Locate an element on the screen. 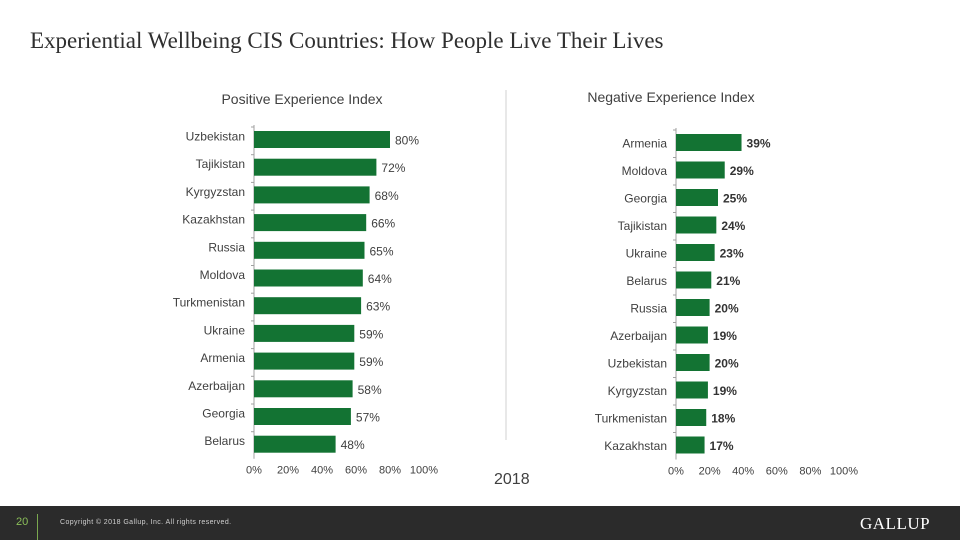 This screenshot has width=960, height=540. year-label: 2018 is located at coordinates (512, 479).